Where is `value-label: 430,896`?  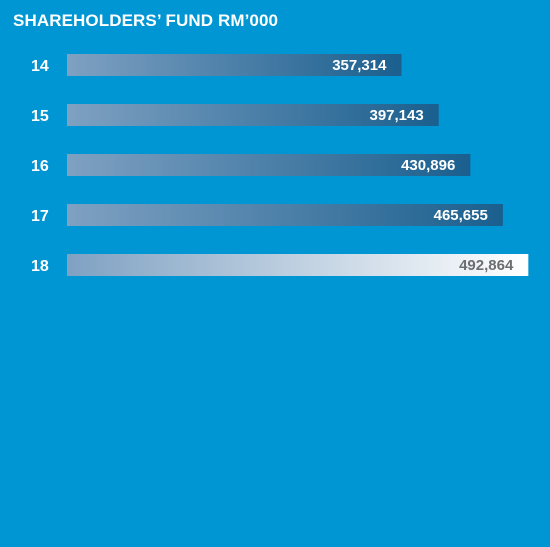
value-label: 430,896 is located at coordinates (428, 165).